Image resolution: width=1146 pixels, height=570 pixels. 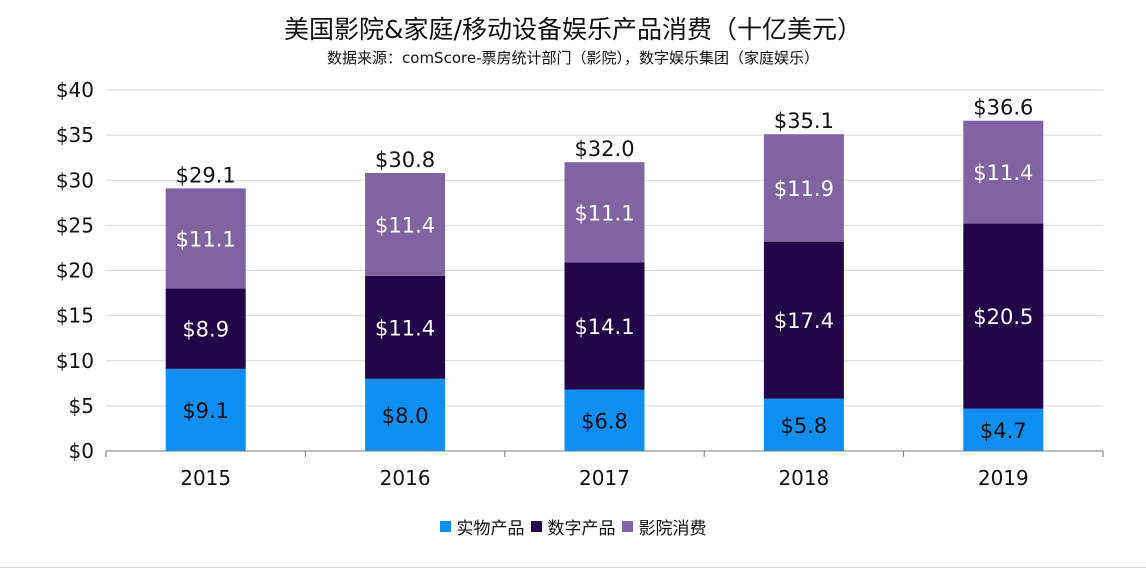 I want to click on legend-label-physical: 实物产品, so click(x=490, y=529).